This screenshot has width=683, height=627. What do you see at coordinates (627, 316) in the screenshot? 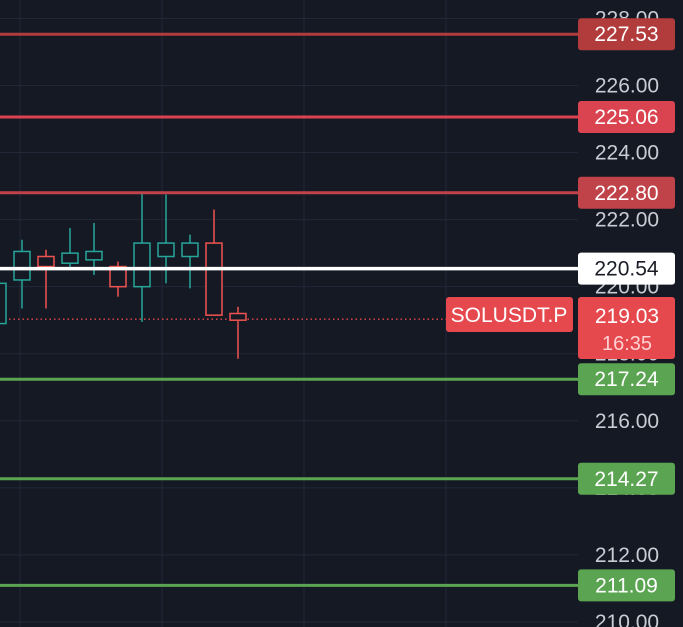
I see `last-price-label: 219.03` at bounding box center [627, 316].